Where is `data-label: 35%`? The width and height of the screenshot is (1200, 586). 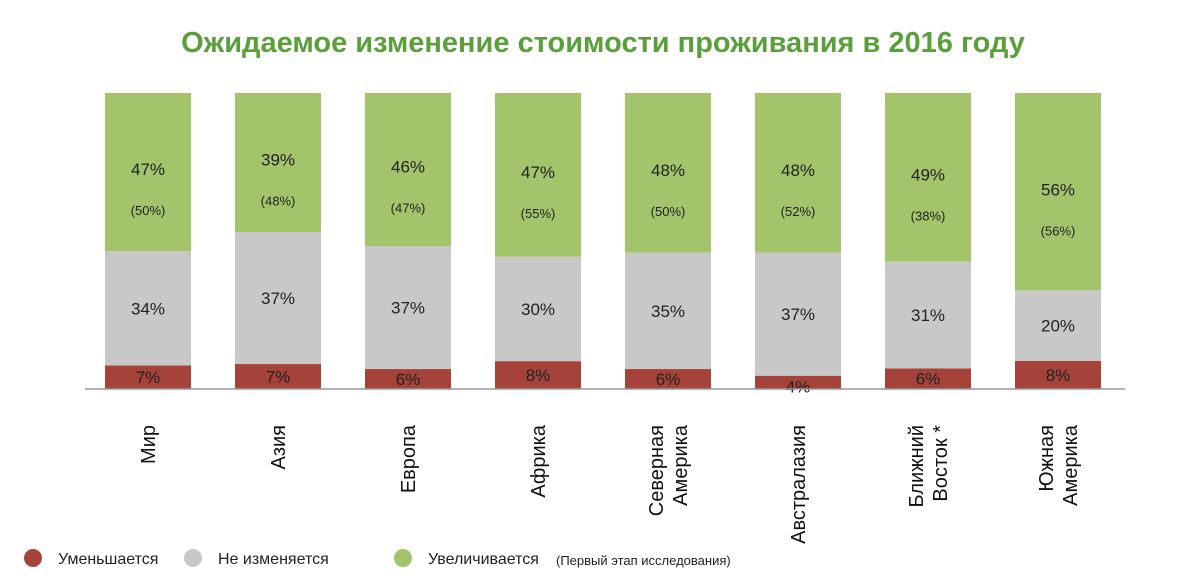
data-label: 35% is located at coordinates (668, 311).